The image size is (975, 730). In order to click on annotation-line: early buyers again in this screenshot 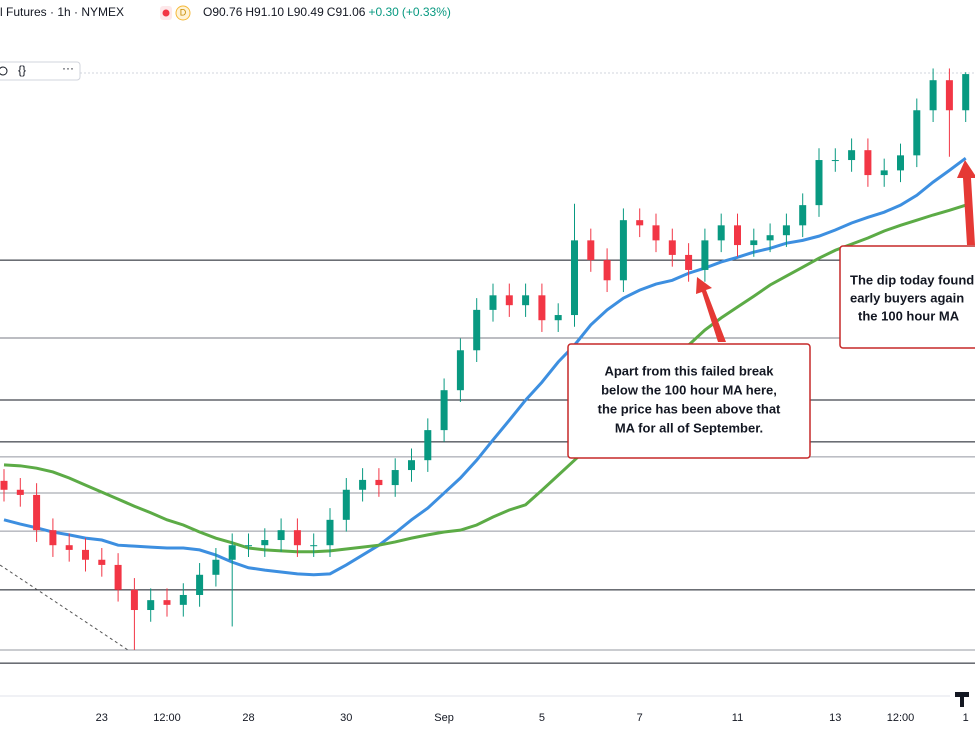, I will do `click(907, 297)`.